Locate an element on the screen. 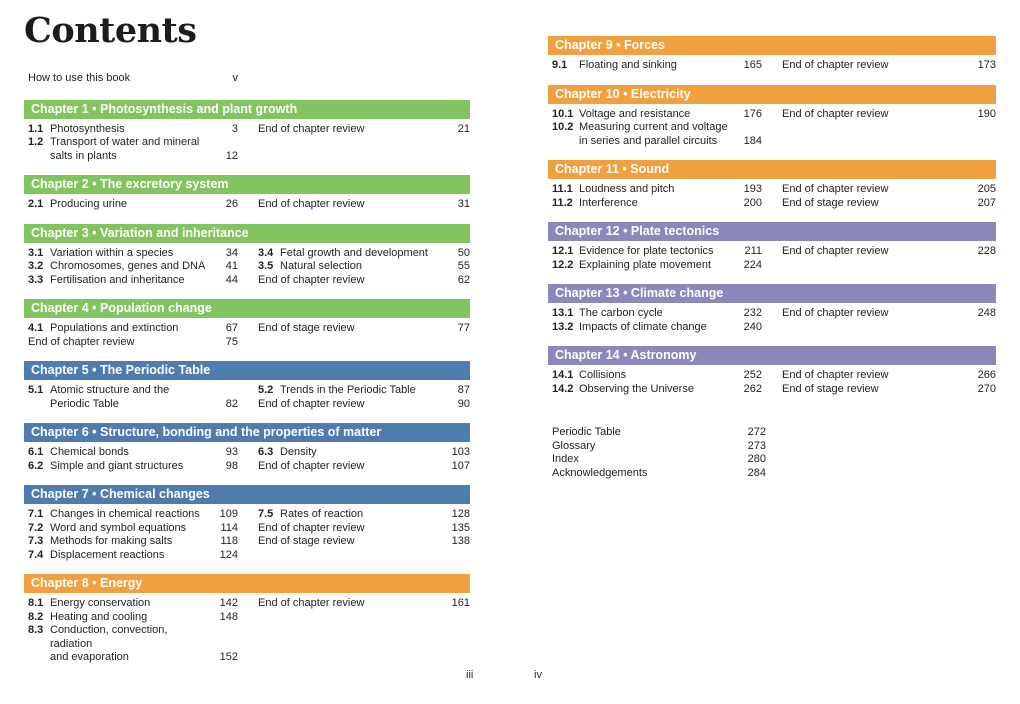 This screenshot has height=704, width=1020. toc-entry-number: 10.2 is located at coordinates (563, 127).